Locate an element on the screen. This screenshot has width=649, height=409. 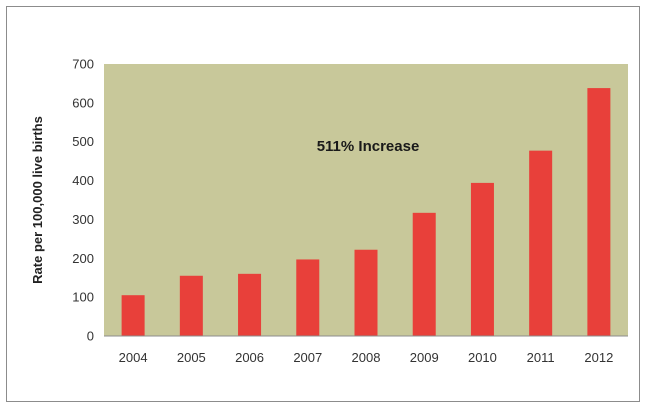
x-tick-label-2006: 2006 is located at coordinates (249, 357).